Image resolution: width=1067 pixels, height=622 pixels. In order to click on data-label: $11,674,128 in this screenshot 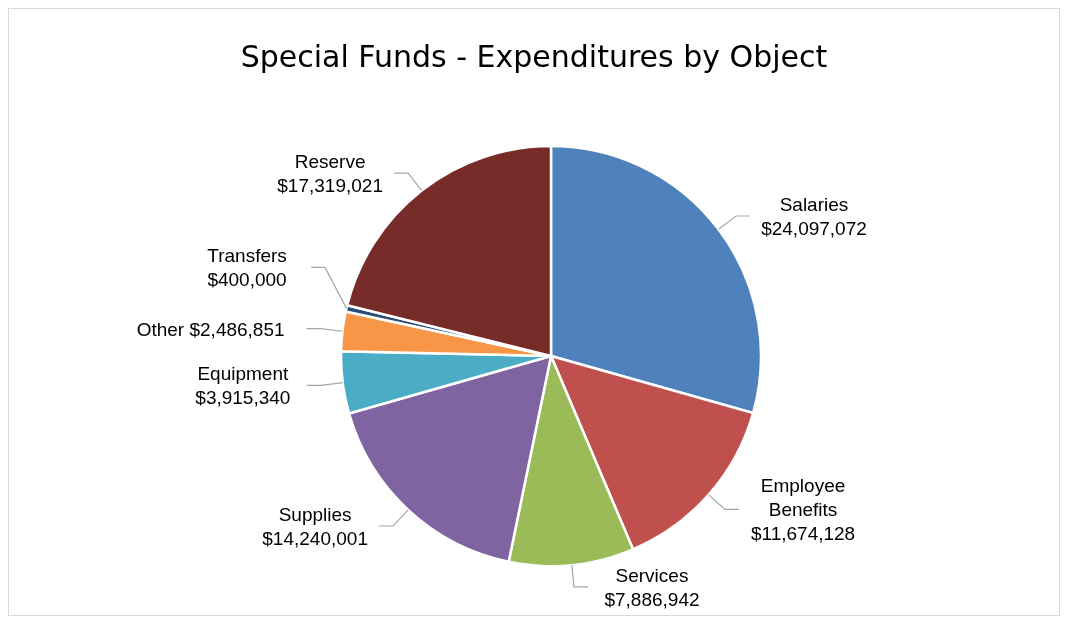, I will do `click(803, 533)`.